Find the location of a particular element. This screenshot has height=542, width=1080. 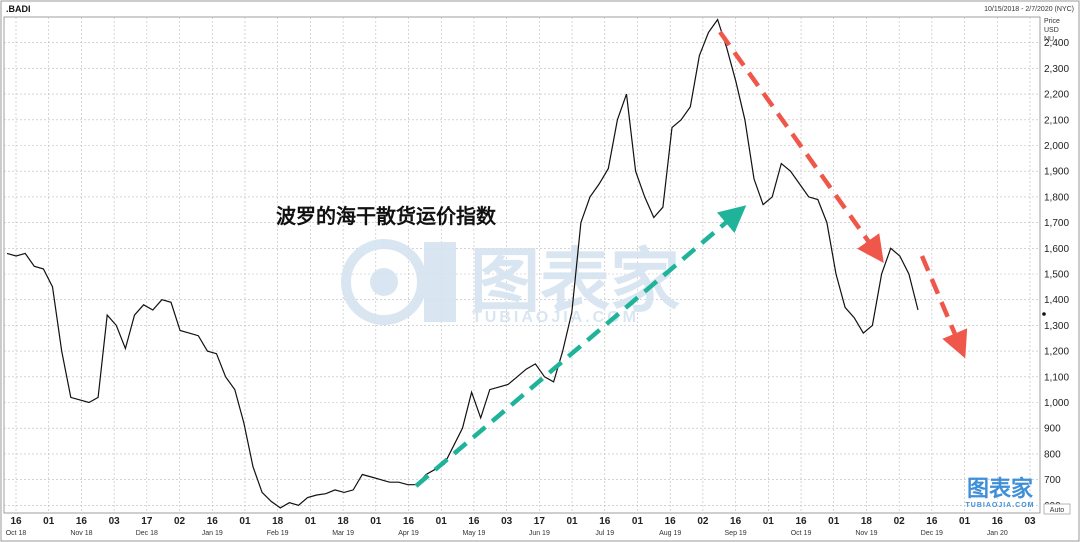

x-tick-month: Jan 19 is located at coordinates (212, 533).